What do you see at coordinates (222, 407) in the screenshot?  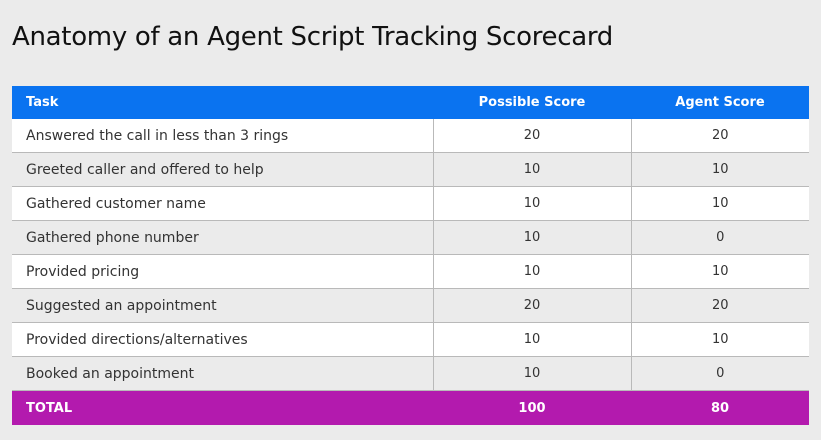 I see `total-label: TOTAL` at bounding box center [222, 407].